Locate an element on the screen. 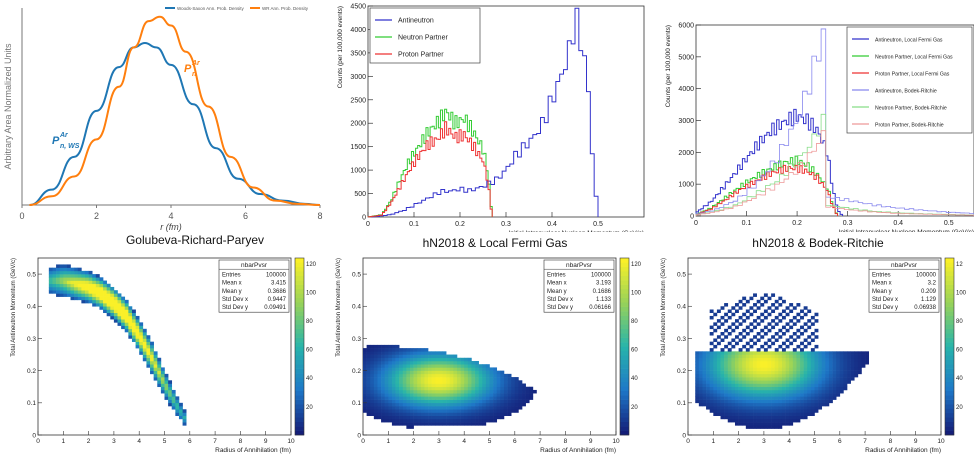 This screenshot has height=455, width=974. x-tick-label: 6 is located at coordinates (190, 441).